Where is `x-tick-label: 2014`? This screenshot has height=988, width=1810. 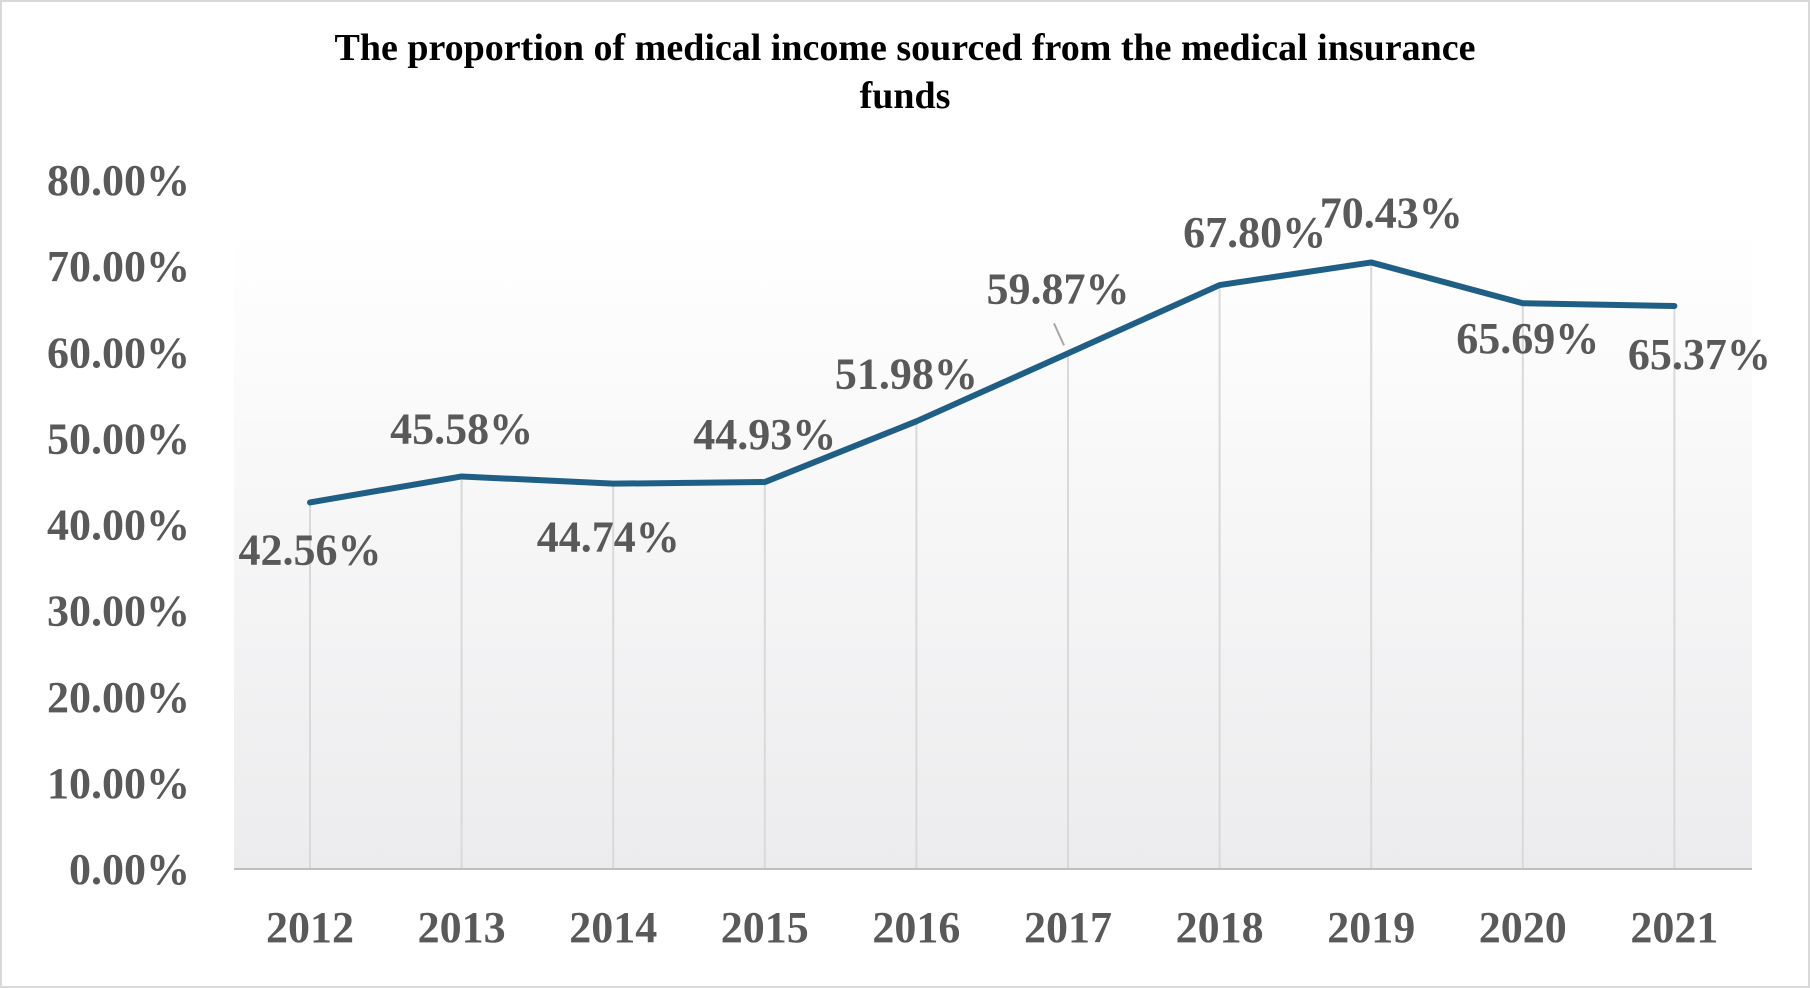
x-tick-label: 2014 is located at coordinates (613, 927).